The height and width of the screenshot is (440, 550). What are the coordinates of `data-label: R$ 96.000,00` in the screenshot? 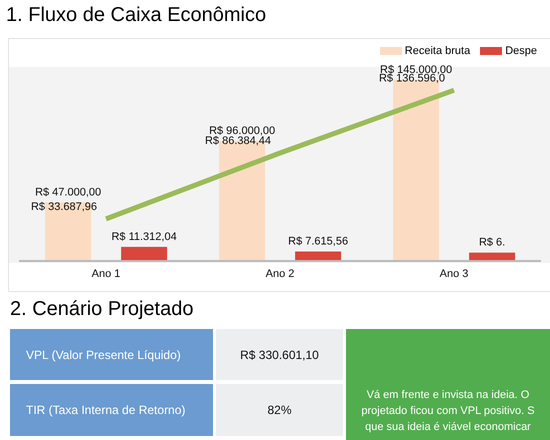 It's located at (242, 131).